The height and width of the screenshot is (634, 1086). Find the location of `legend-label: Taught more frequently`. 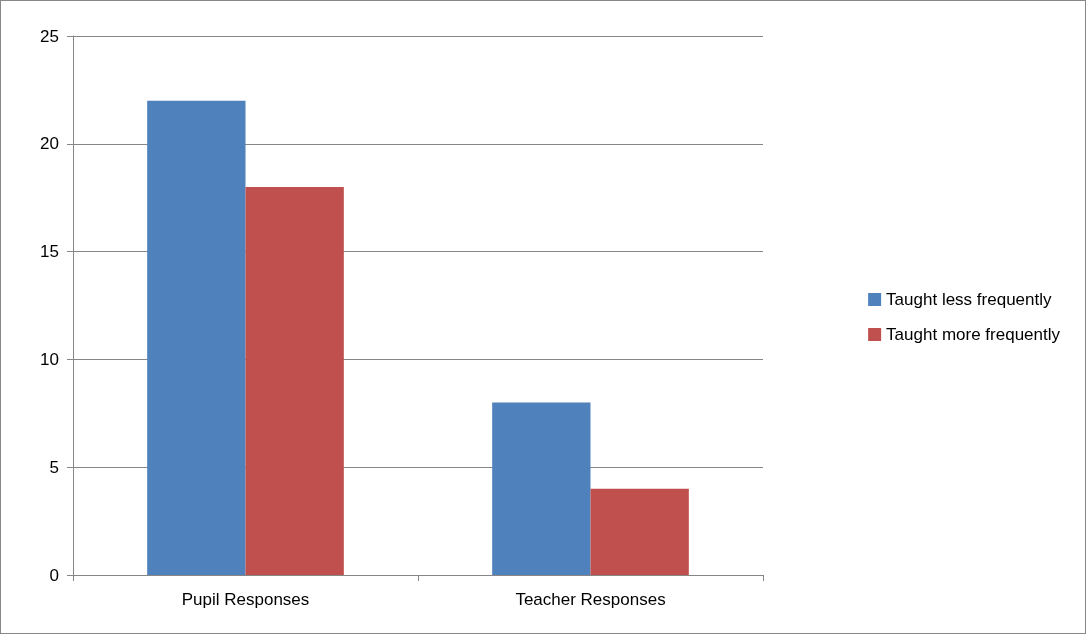

legend-label: Taught more frequently is located at coordinates (973, 334).